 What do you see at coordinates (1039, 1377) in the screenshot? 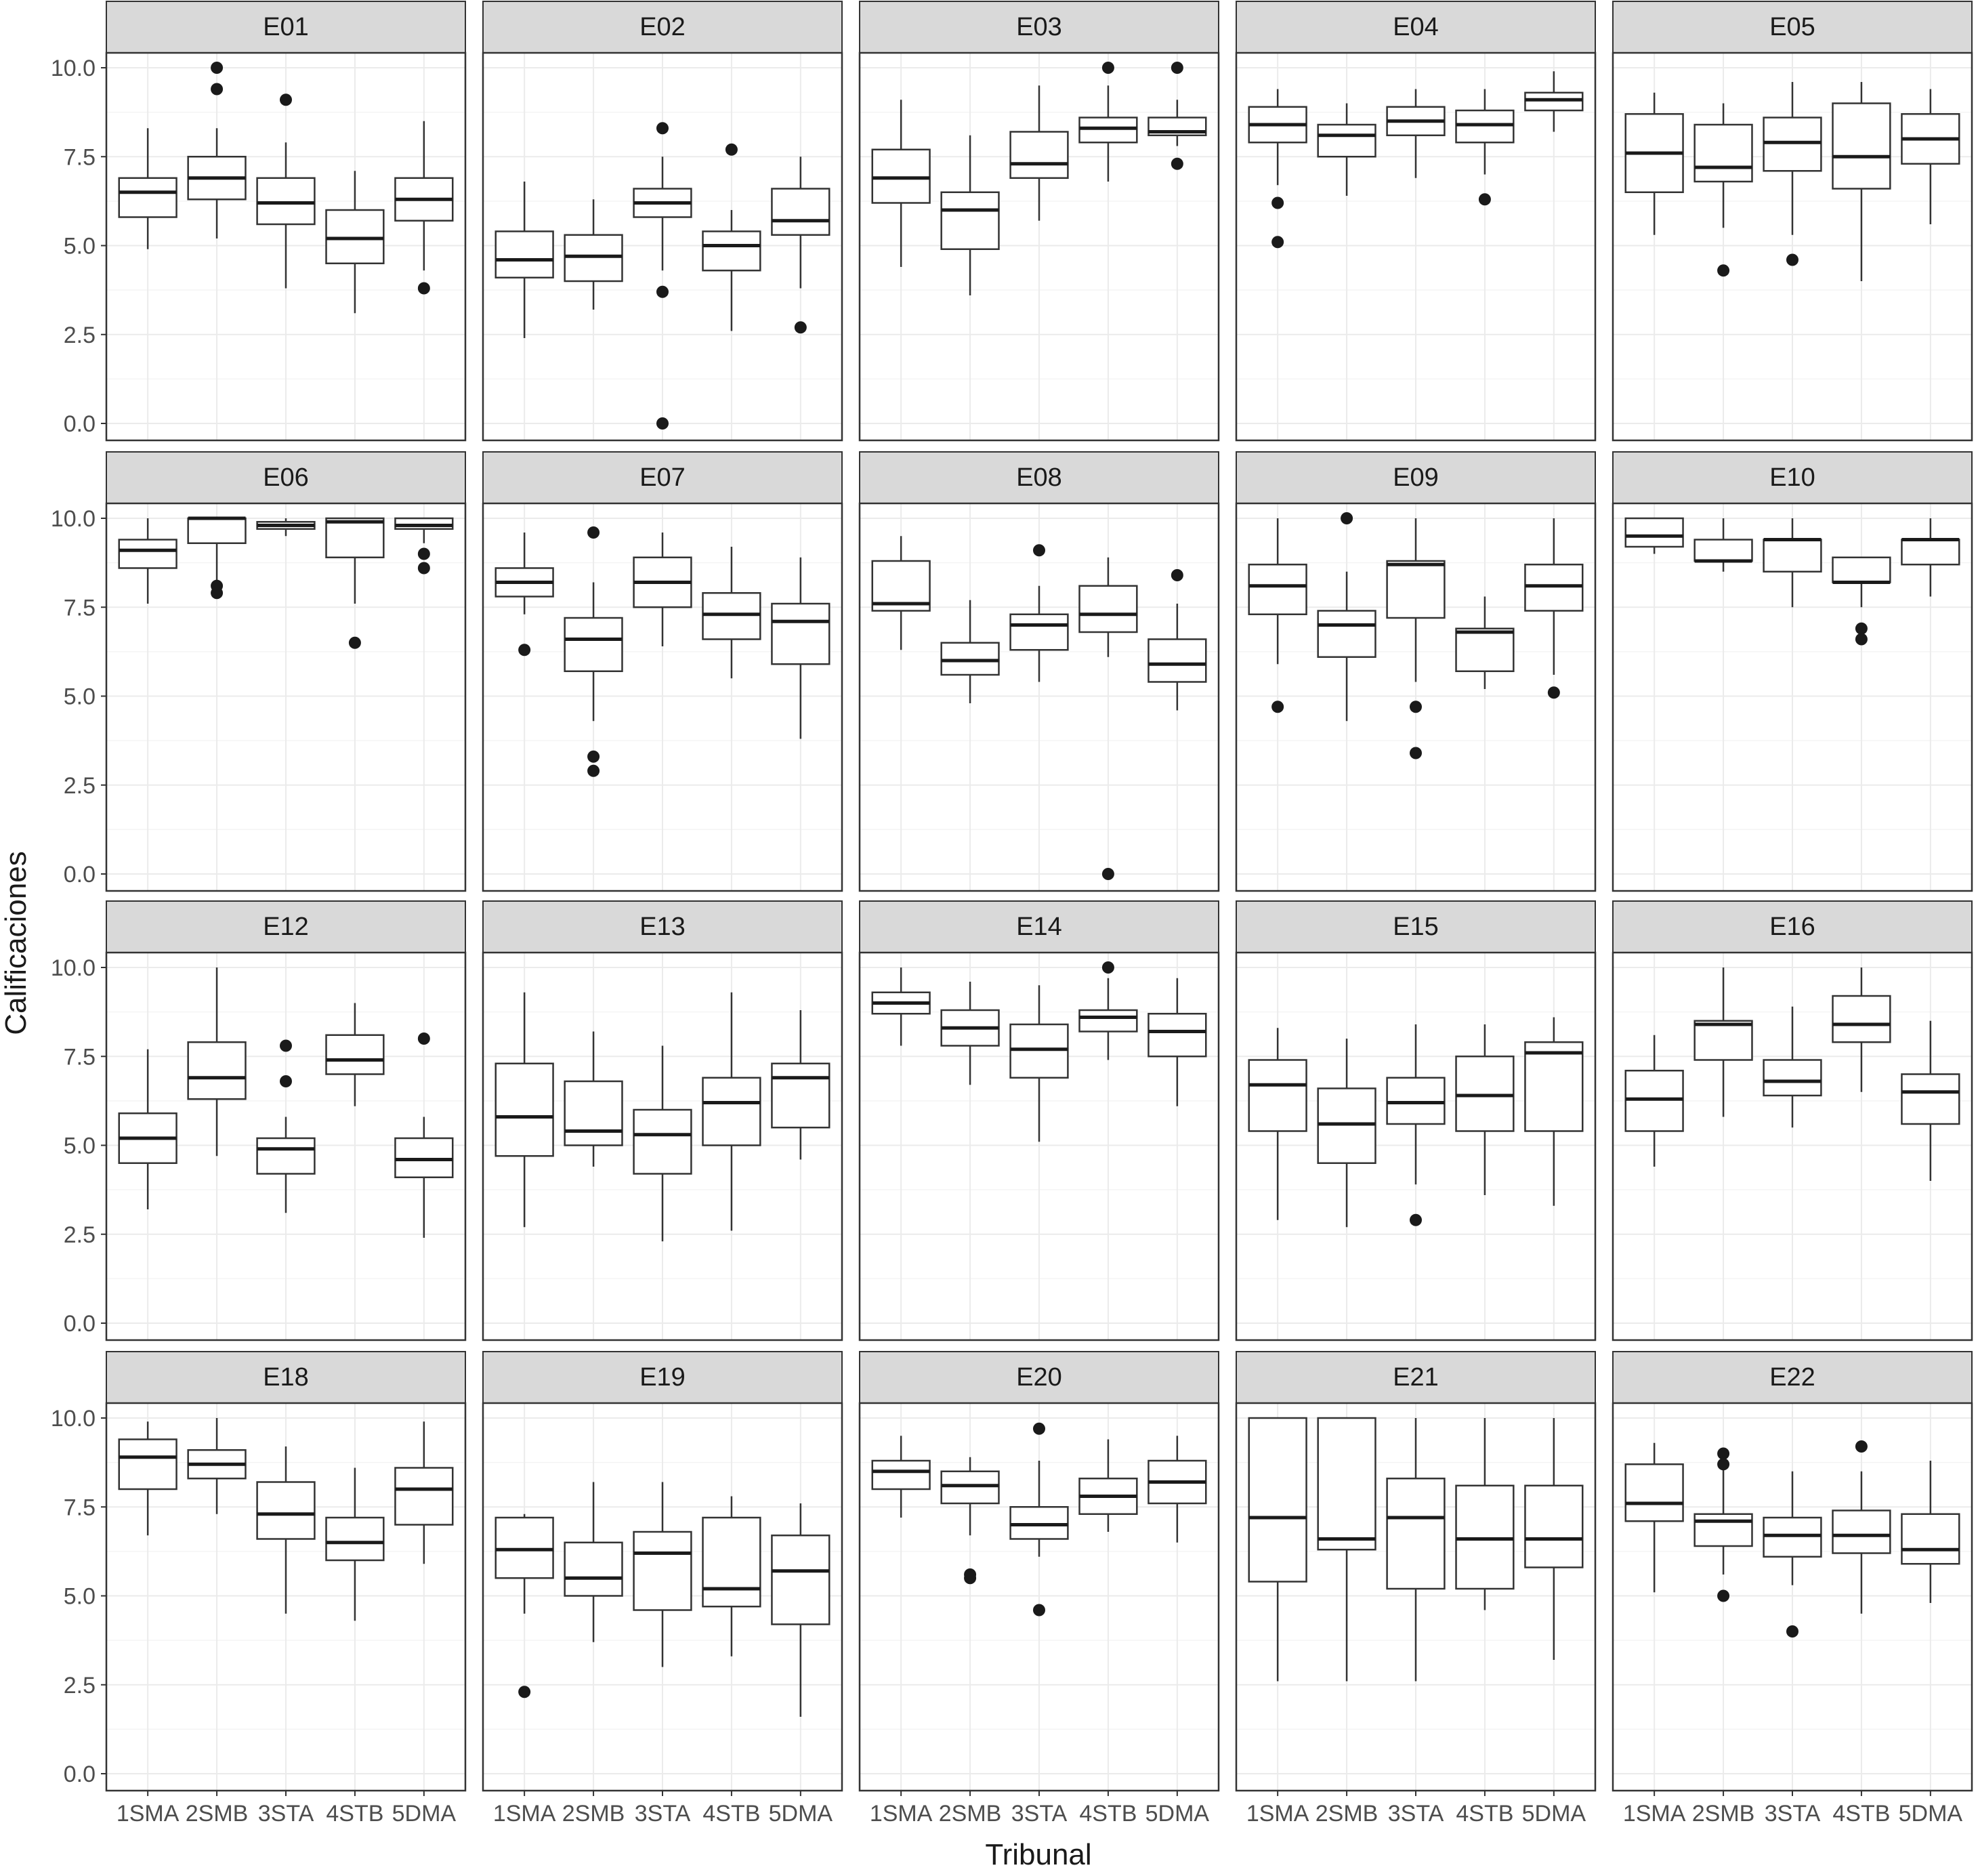
I see `facet-strip-label: E20` at bounding box center [1039, 1377].